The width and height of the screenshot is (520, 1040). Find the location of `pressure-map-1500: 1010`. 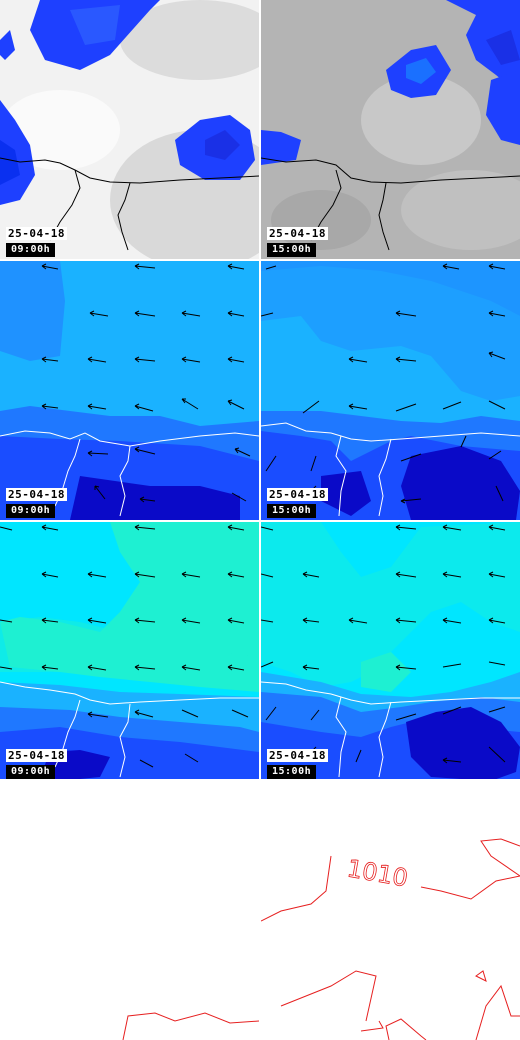

pressure-map-1500: 1010 is located at coordinates (390, 910).